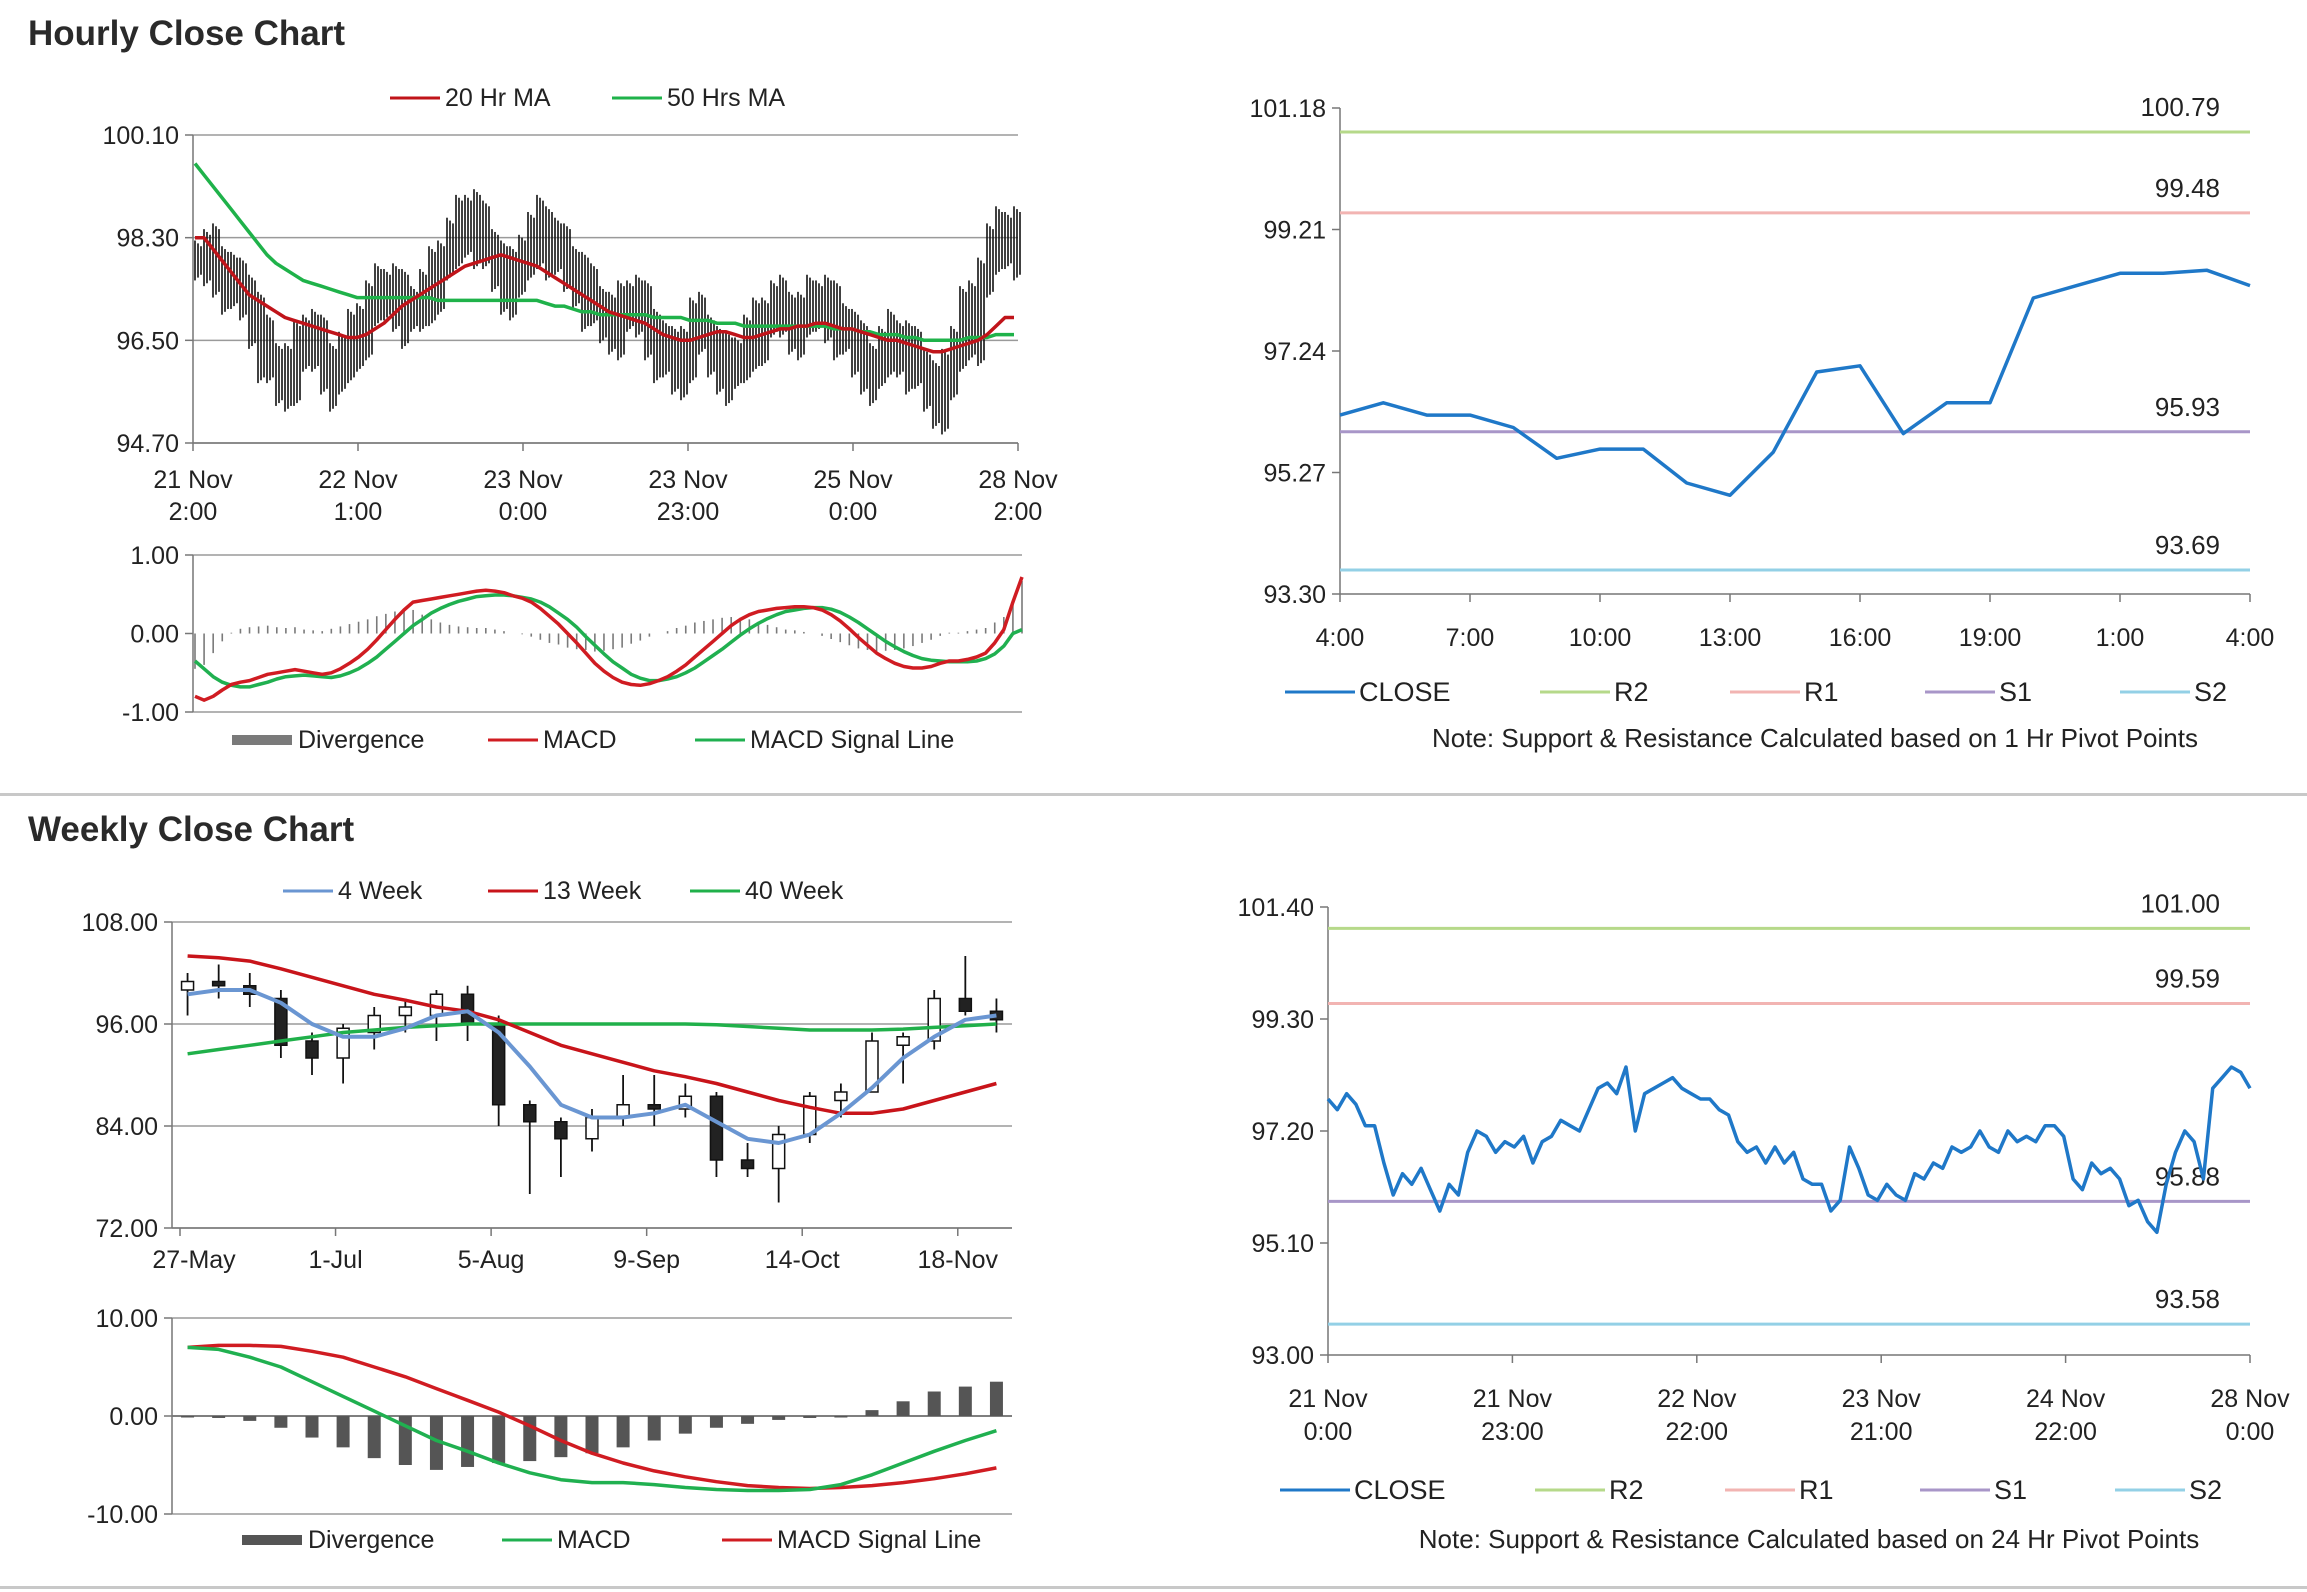 The height and width of the screenshot is (1592, 2307). What do you see at coordinates (592, 1039) in the screenshot?
I see `weekly-40wk-line` at bounding box center [592, 1039].